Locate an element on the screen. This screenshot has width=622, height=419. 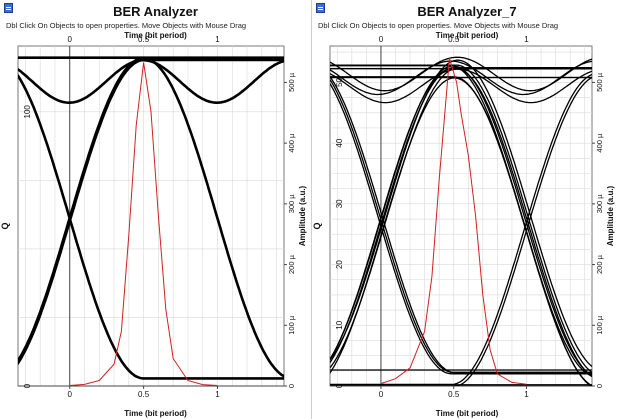
window-title: BER Analyzer is located at coordinates (155, 11).